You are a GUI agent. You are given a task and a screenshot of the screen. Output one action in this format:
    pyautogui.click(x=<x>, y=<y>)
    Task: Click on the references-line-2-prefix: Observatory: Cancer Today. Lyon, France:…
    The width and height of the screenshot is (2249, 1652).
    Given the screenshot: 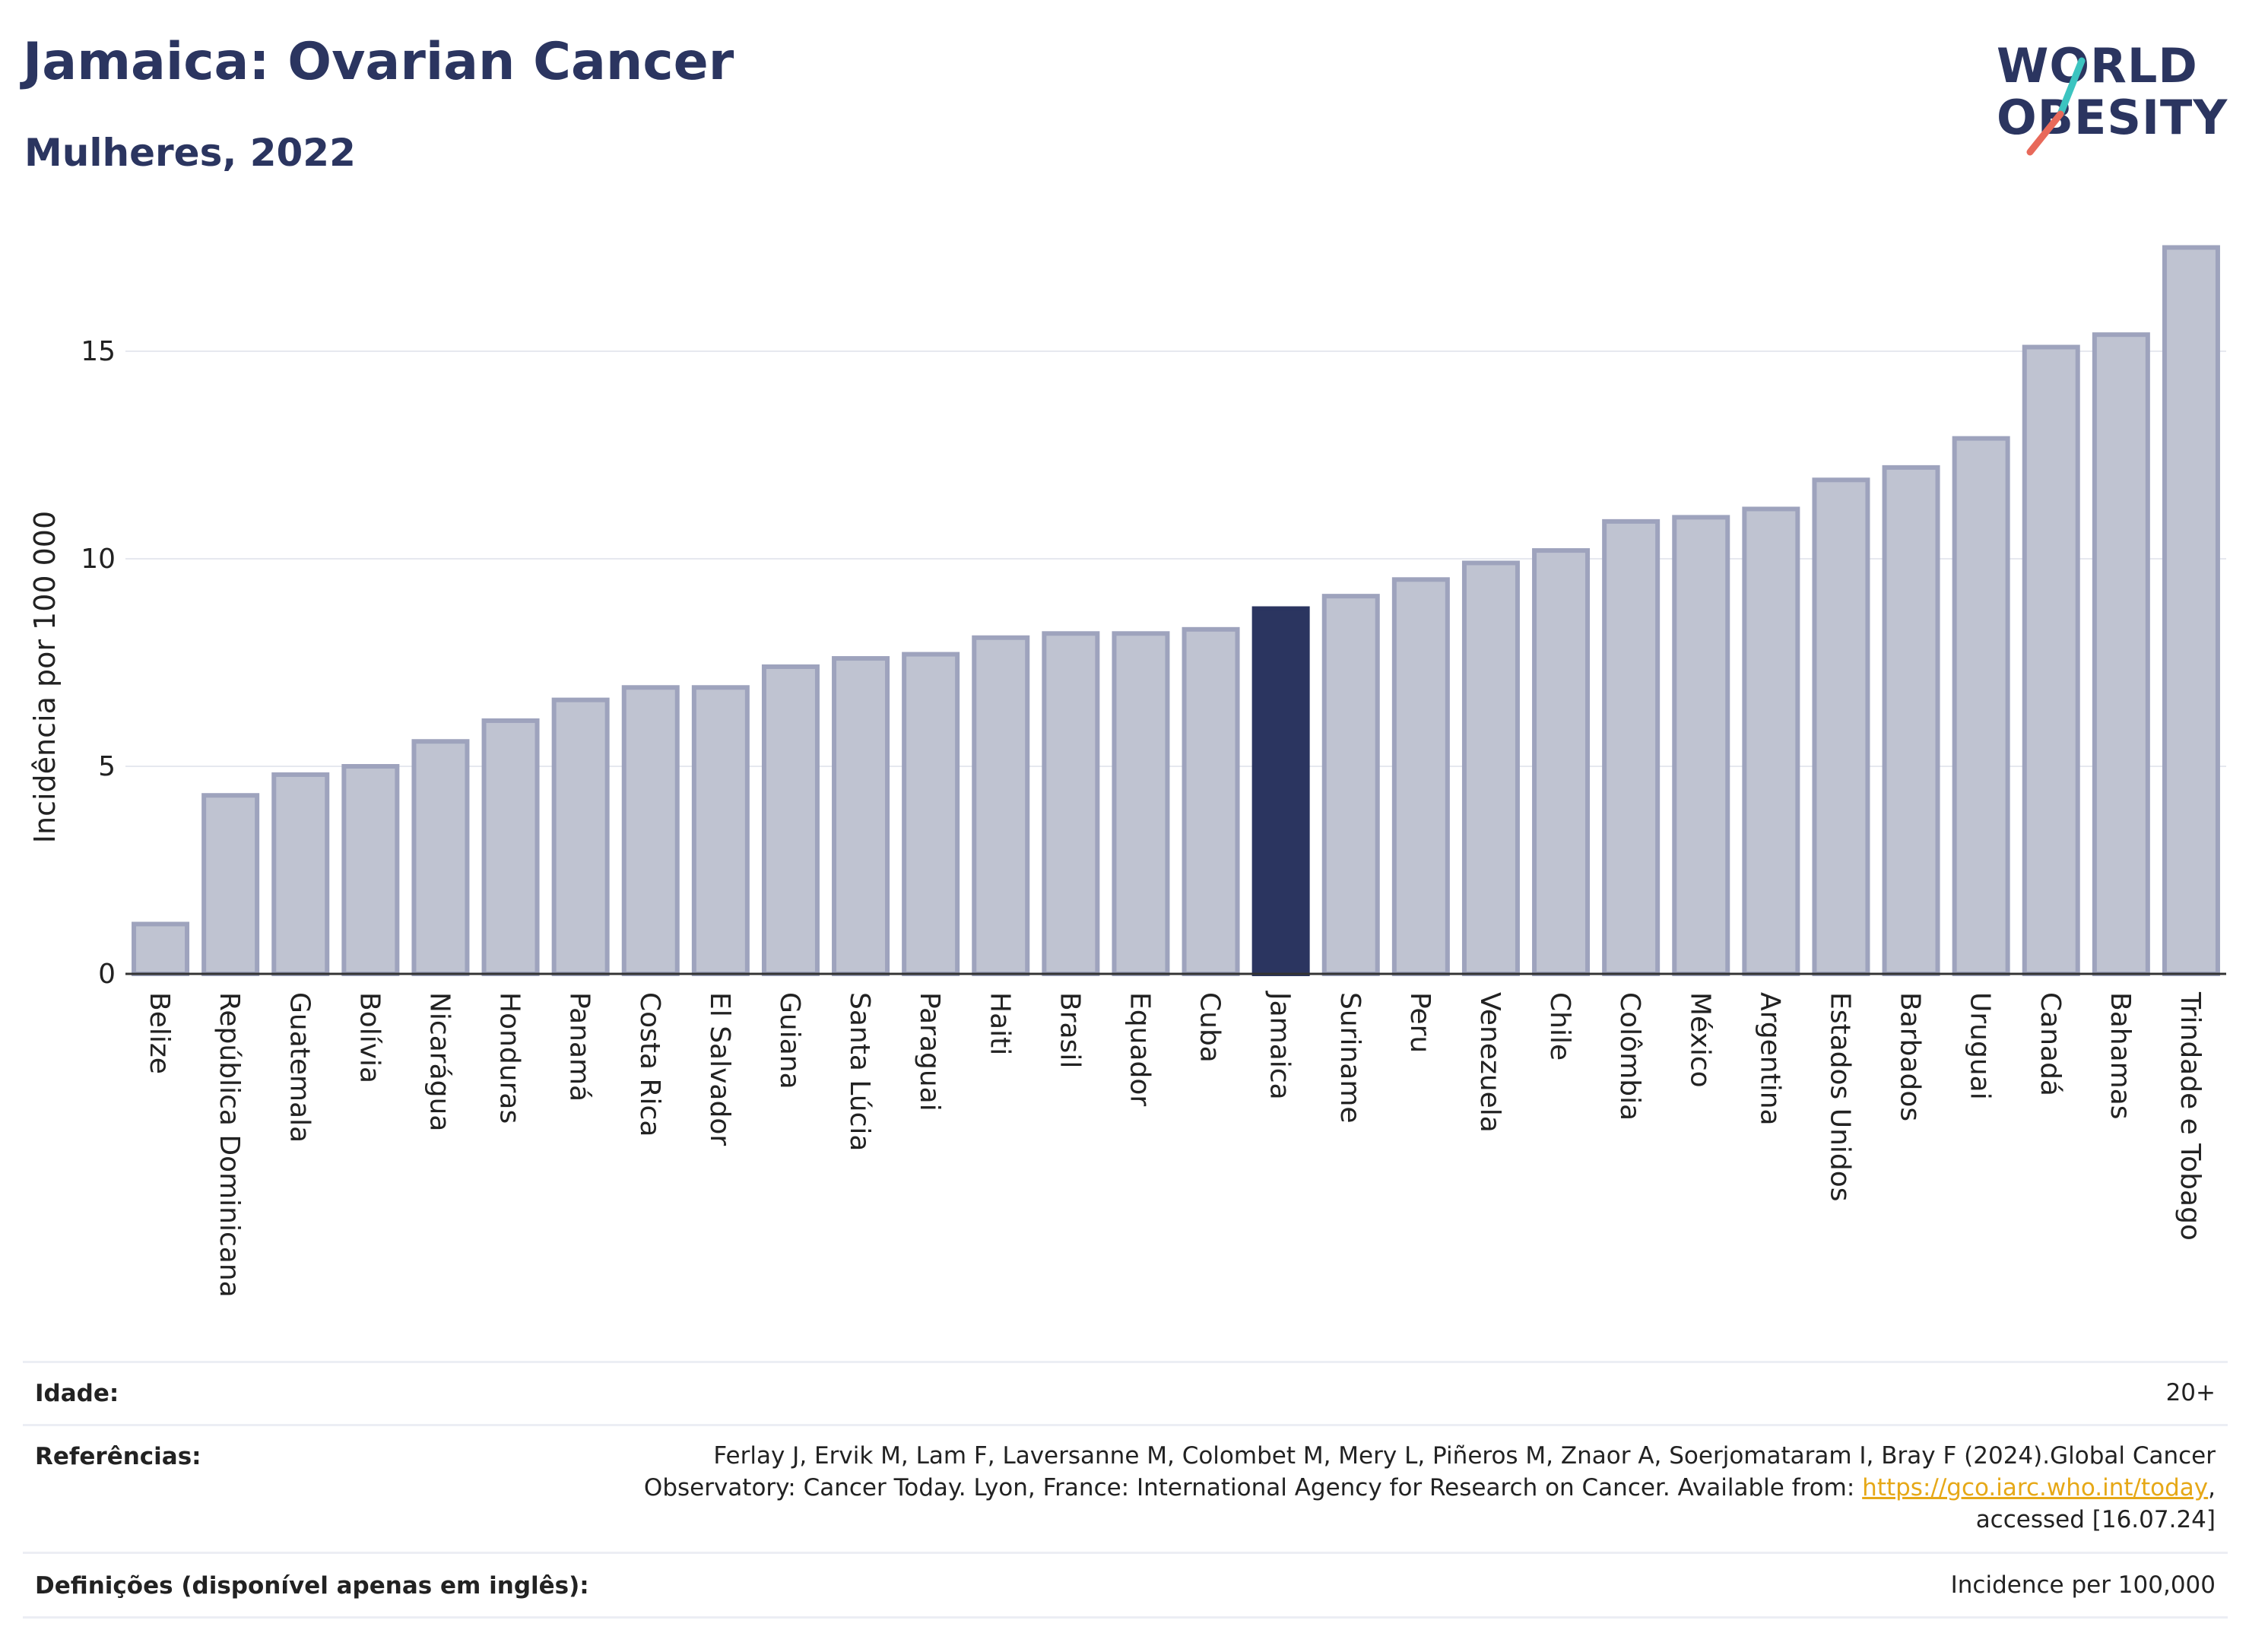 What is the action you would take?
    pyautogui.click(x=1253, y=1487)
    